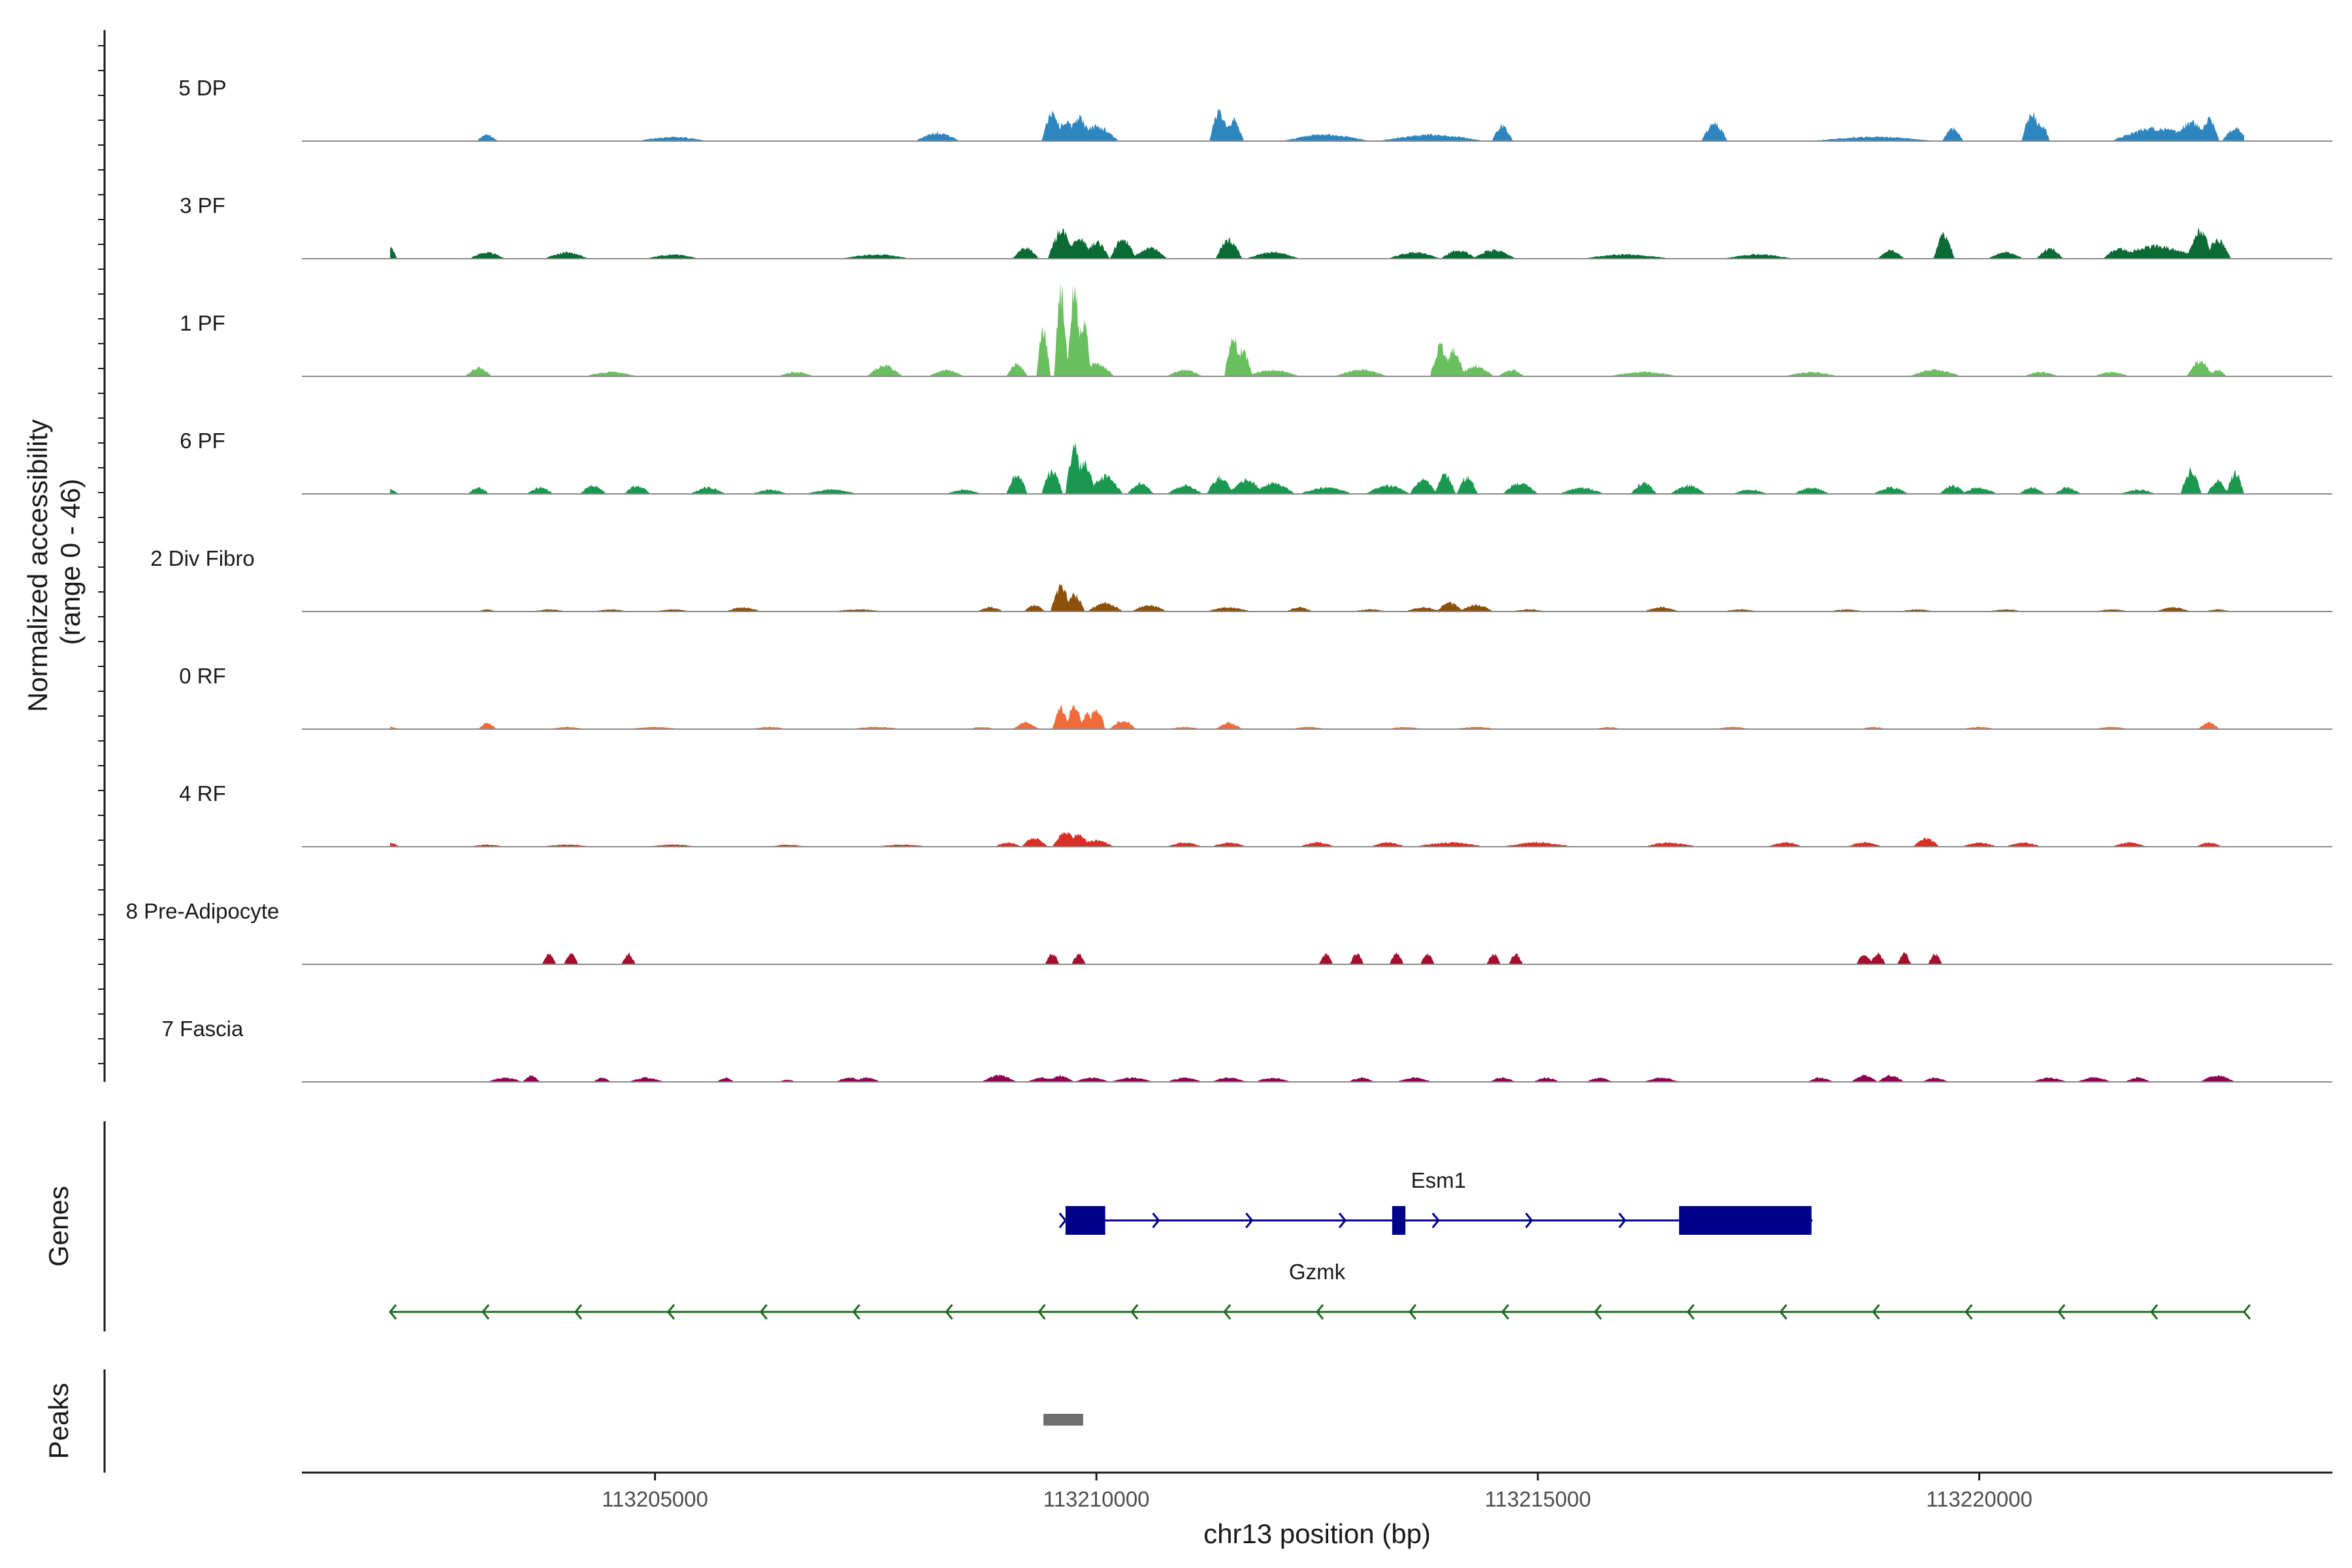 This screenshot has height=1568, width=2352. What do you see at coordinates (102, 556) in the screenshot?
I see `coverage-axis` at bounding box center [102, 556].